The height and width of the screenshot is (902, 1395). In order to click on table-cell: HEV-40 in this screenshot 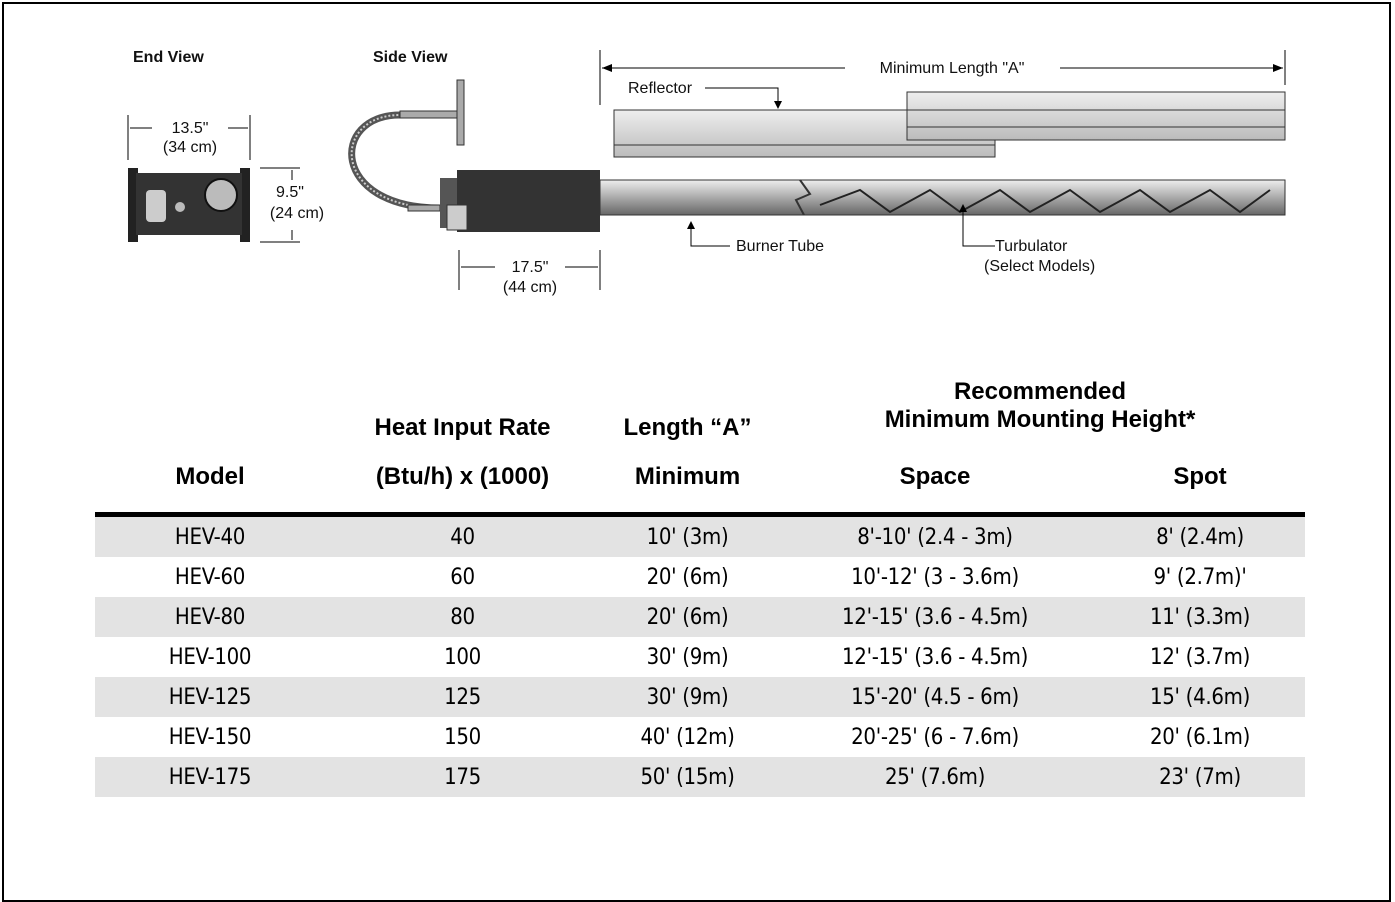, I will do `click(210, 535)`.